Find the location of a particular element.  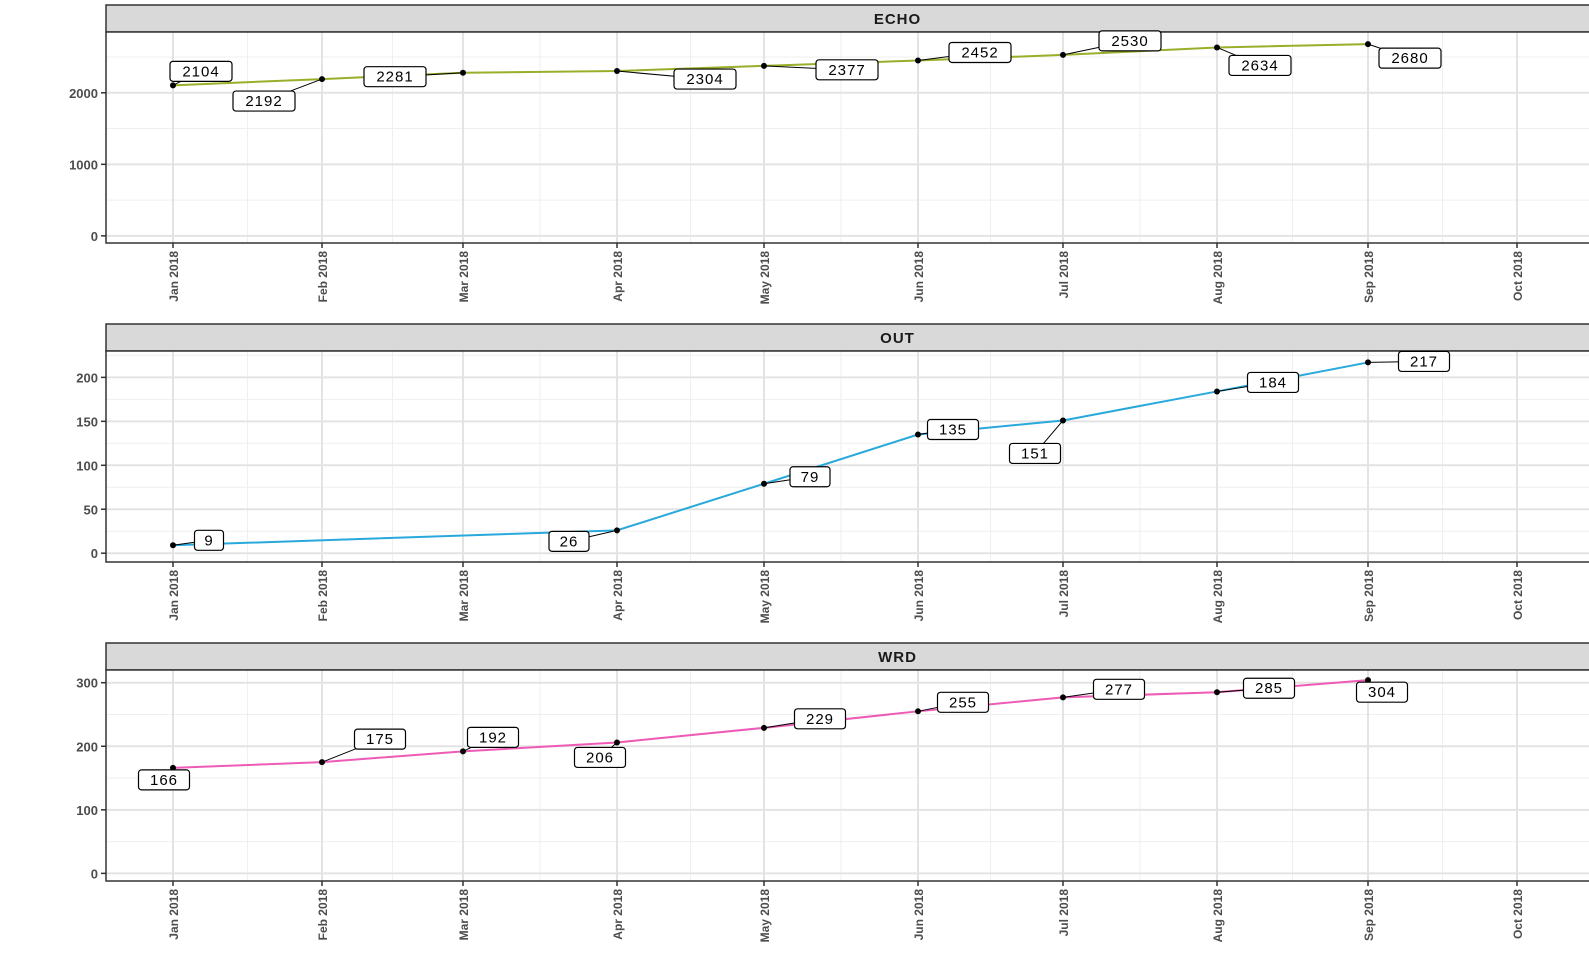

data-label: 229 is located at coordinates (820, 719).